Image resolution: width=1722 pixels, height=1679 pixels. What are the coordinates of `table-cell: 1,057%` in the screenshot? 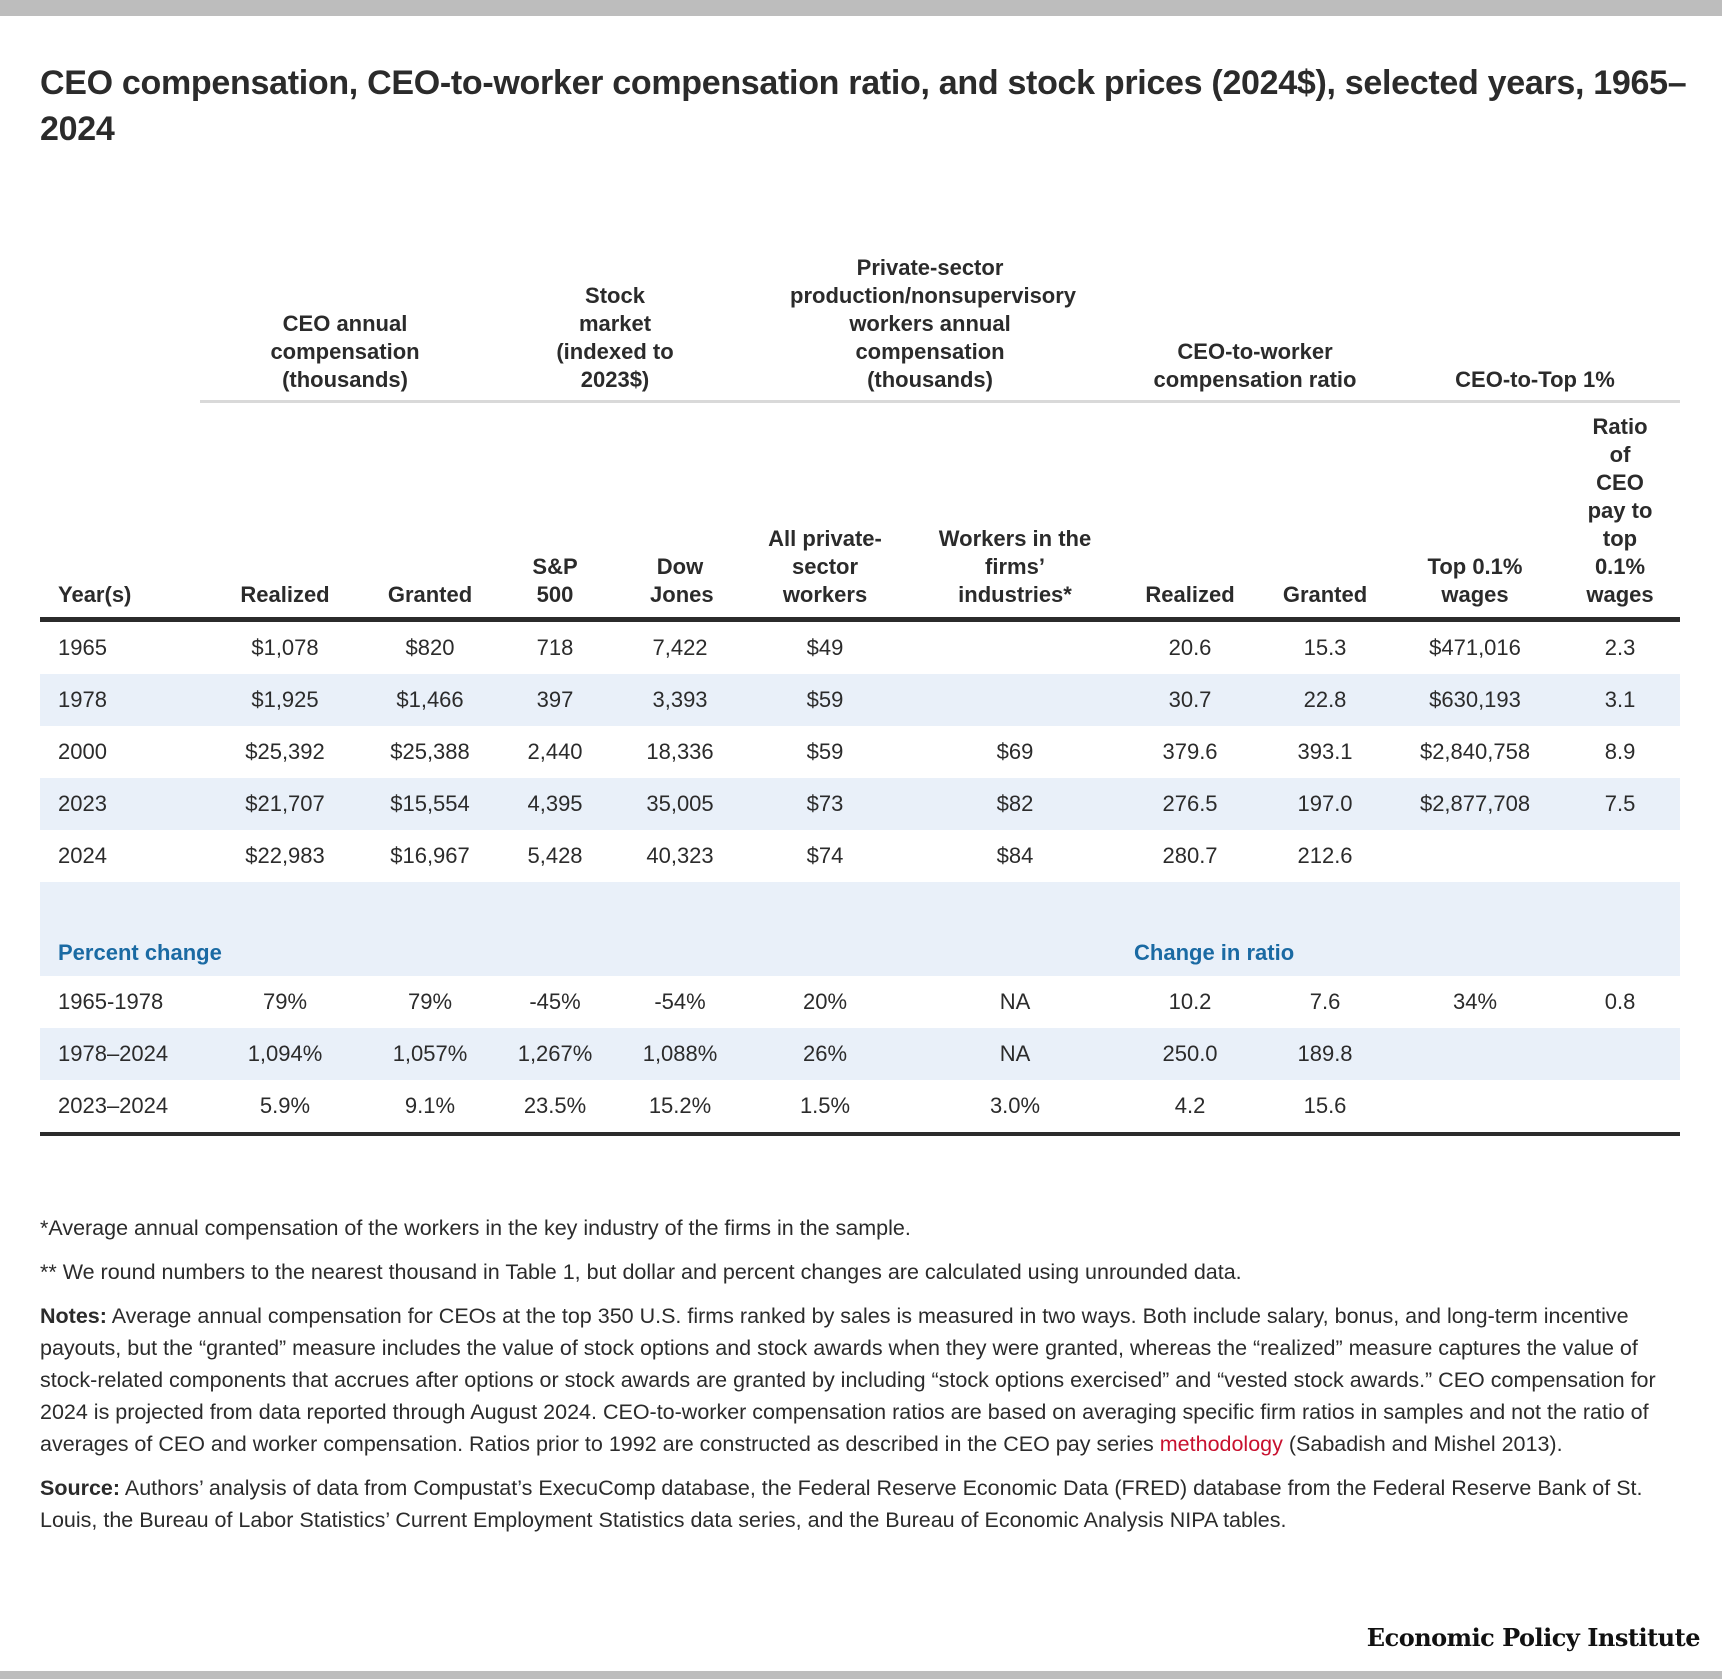 It's located at (430, 1054).